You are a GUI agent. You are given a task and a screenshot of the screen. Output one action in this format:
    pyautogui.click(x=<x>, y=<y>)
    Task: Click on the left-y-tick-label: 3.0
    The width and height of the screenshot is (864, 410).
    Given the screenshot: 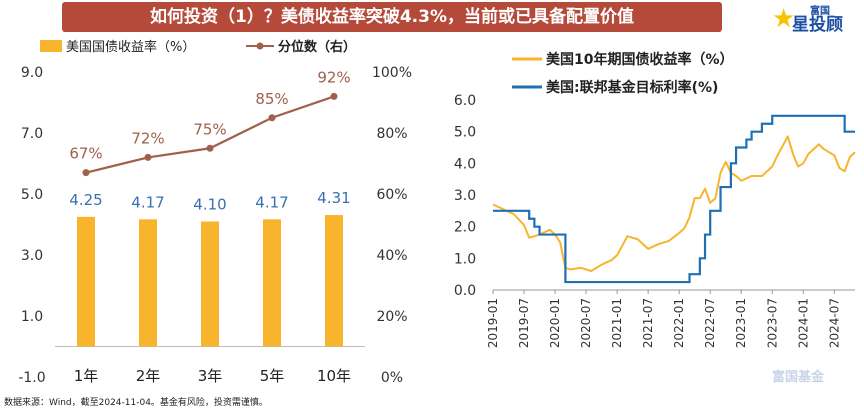 What is the action you would take?
    pyautogui.click(x=32, y=256)
    